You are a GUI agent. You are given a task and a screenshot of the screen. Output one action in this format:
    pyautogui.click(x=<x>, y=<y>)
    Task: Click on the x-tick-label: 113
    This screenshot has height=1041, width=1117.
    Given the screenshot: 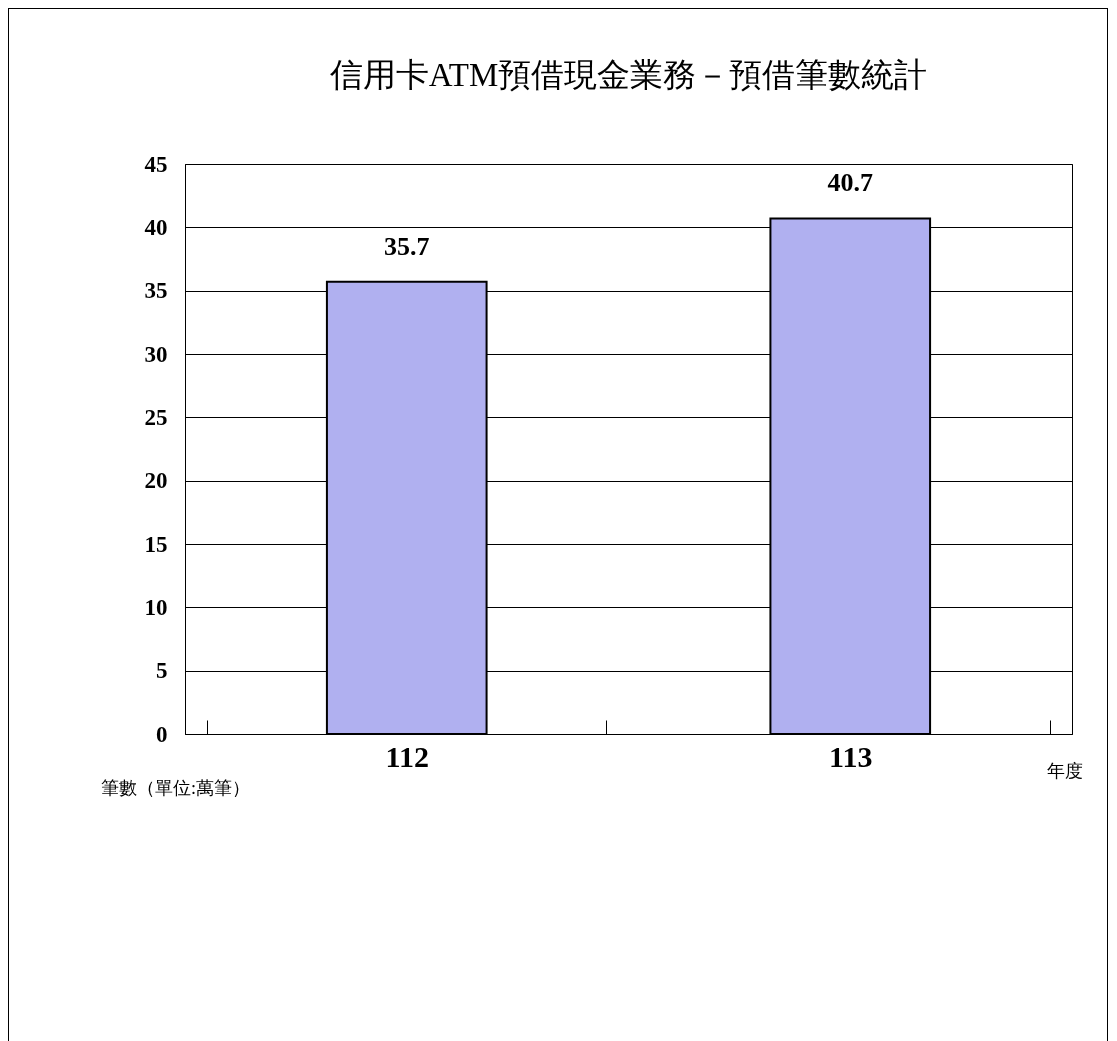 What is the action you would take?
    pyautogui.click(x=851, y=756)
    